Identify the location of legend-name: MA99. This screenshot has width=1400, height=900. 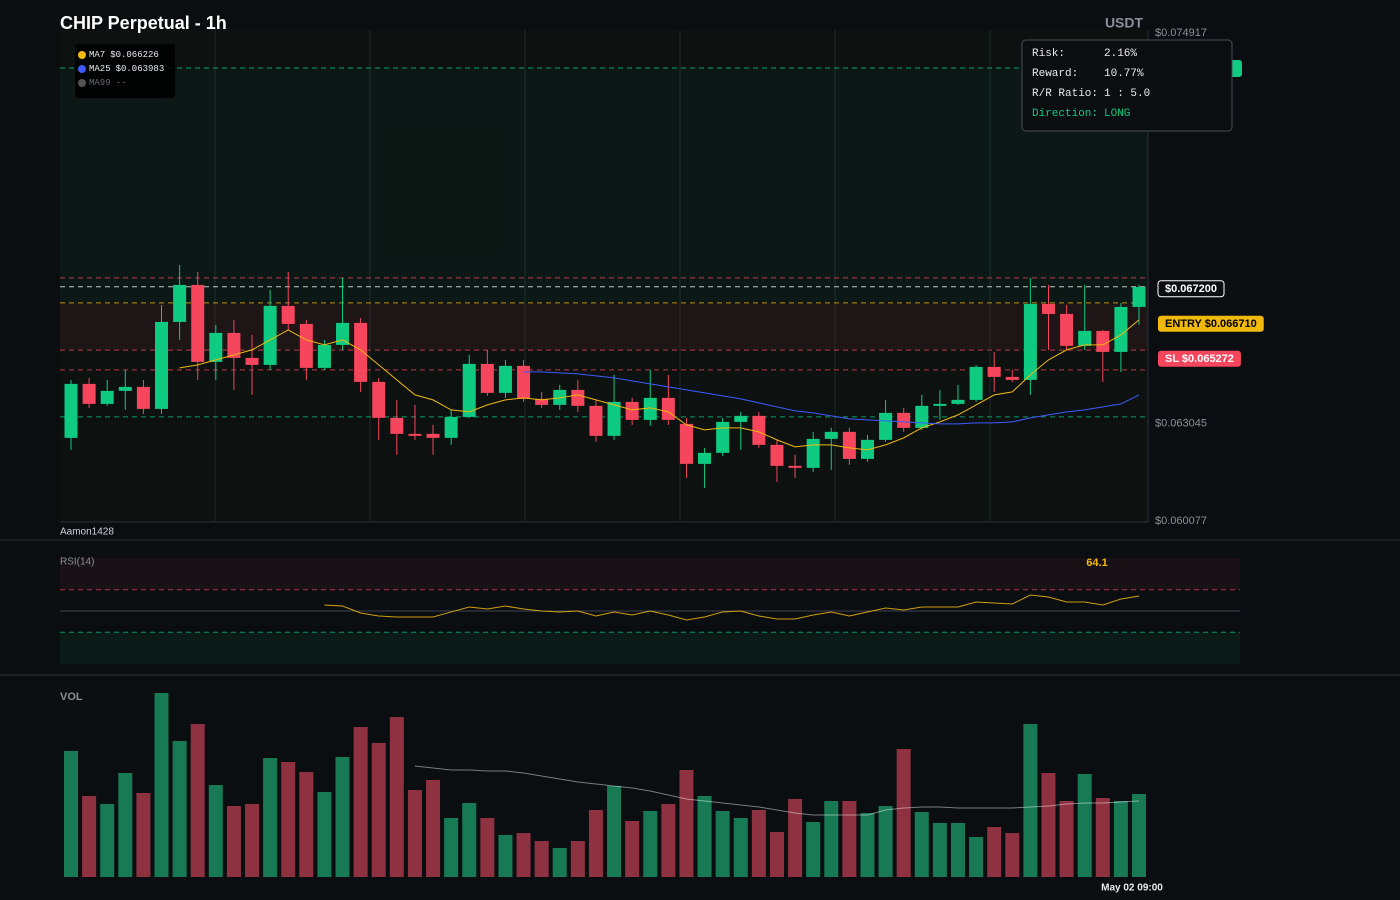
(100, 83).